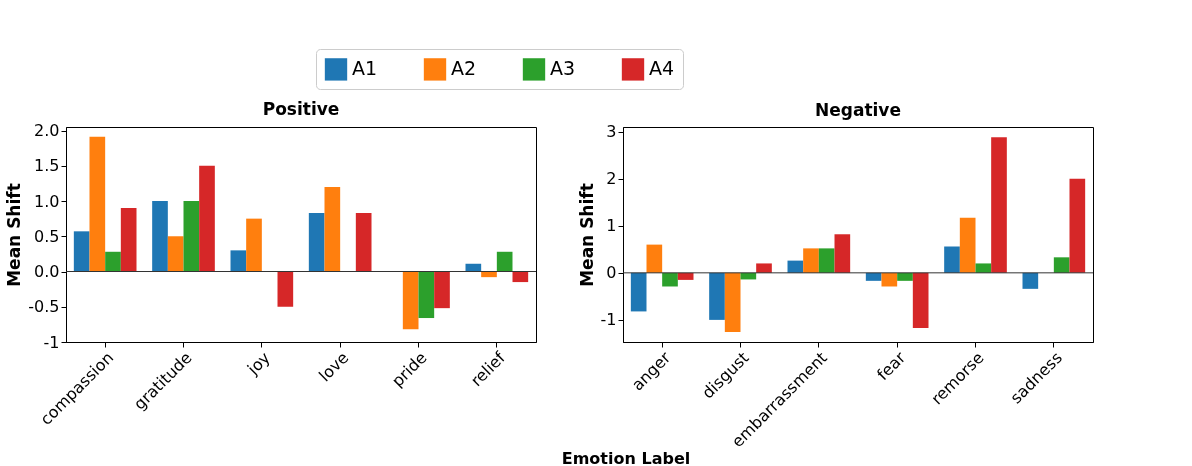 The width and height of the screenshot is (1192, 466). What do you see at coordinates (662, 68) in the screenshot?
I see `legend-label: A4` at bounding box center [662, 68].